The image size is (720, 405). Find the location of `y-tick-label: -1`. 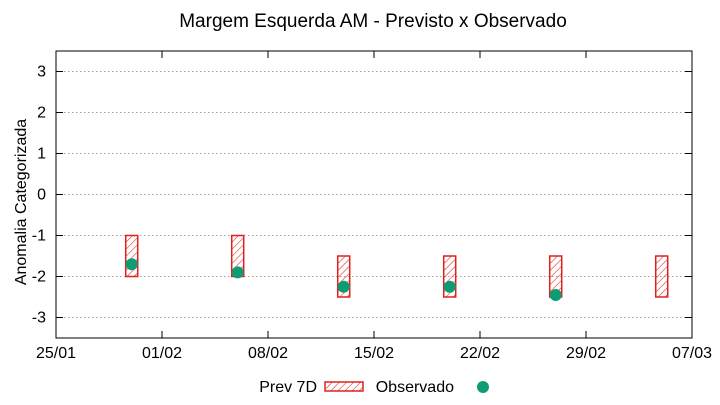

y-tick-label: -1 is located at coordinates (39, 236).